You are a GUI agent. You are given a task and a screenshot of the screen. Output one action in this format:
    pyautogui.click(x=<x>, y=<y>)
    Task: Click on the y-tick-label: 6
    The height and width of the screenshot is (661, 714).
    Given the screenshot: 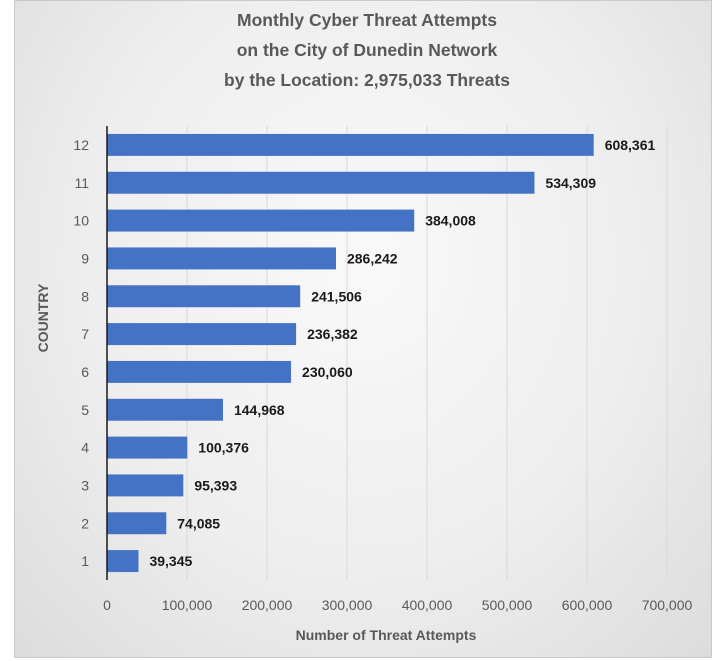 What is the action you would take?
    pyautogui.click(x=85, y=372)
    